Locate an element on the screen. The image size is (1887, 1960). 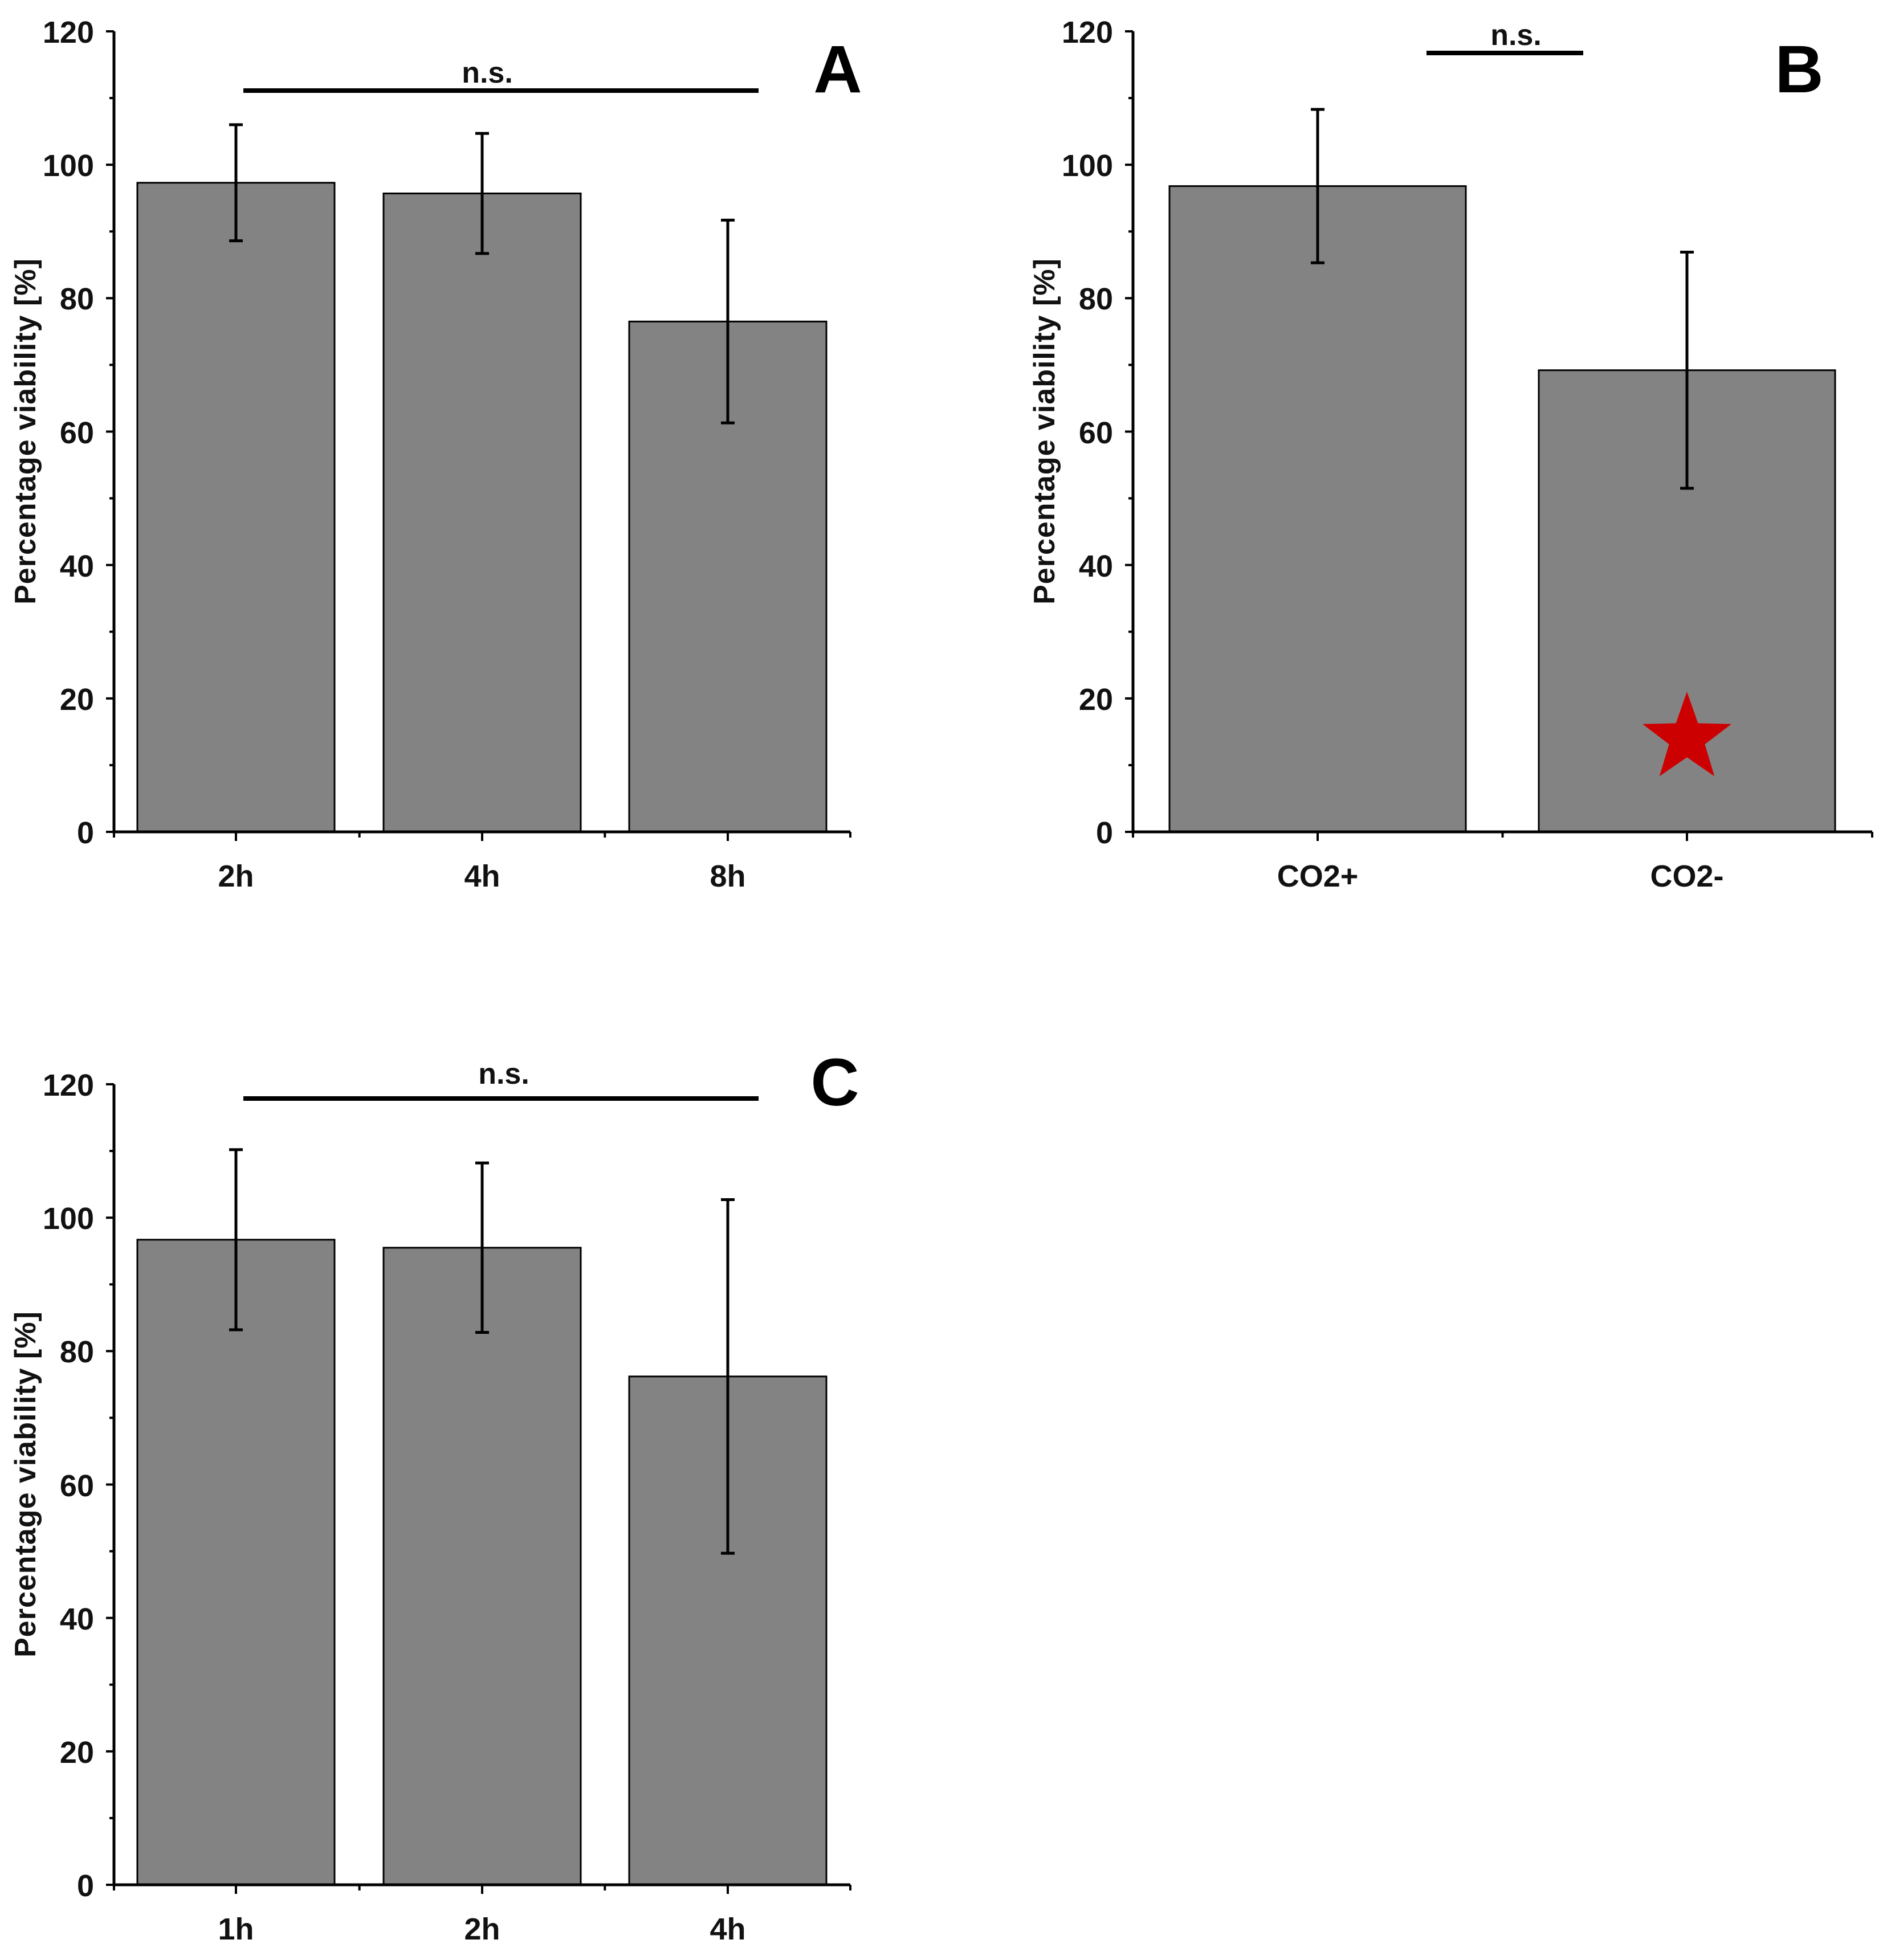
panel-label: A is located at coordinates (837, 69).